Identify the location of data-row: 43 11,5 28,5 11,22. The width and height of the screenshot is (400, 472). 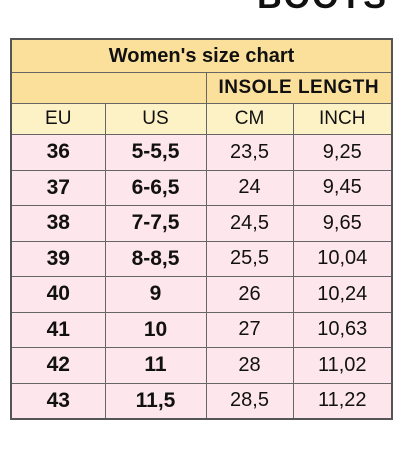
(201, 401).